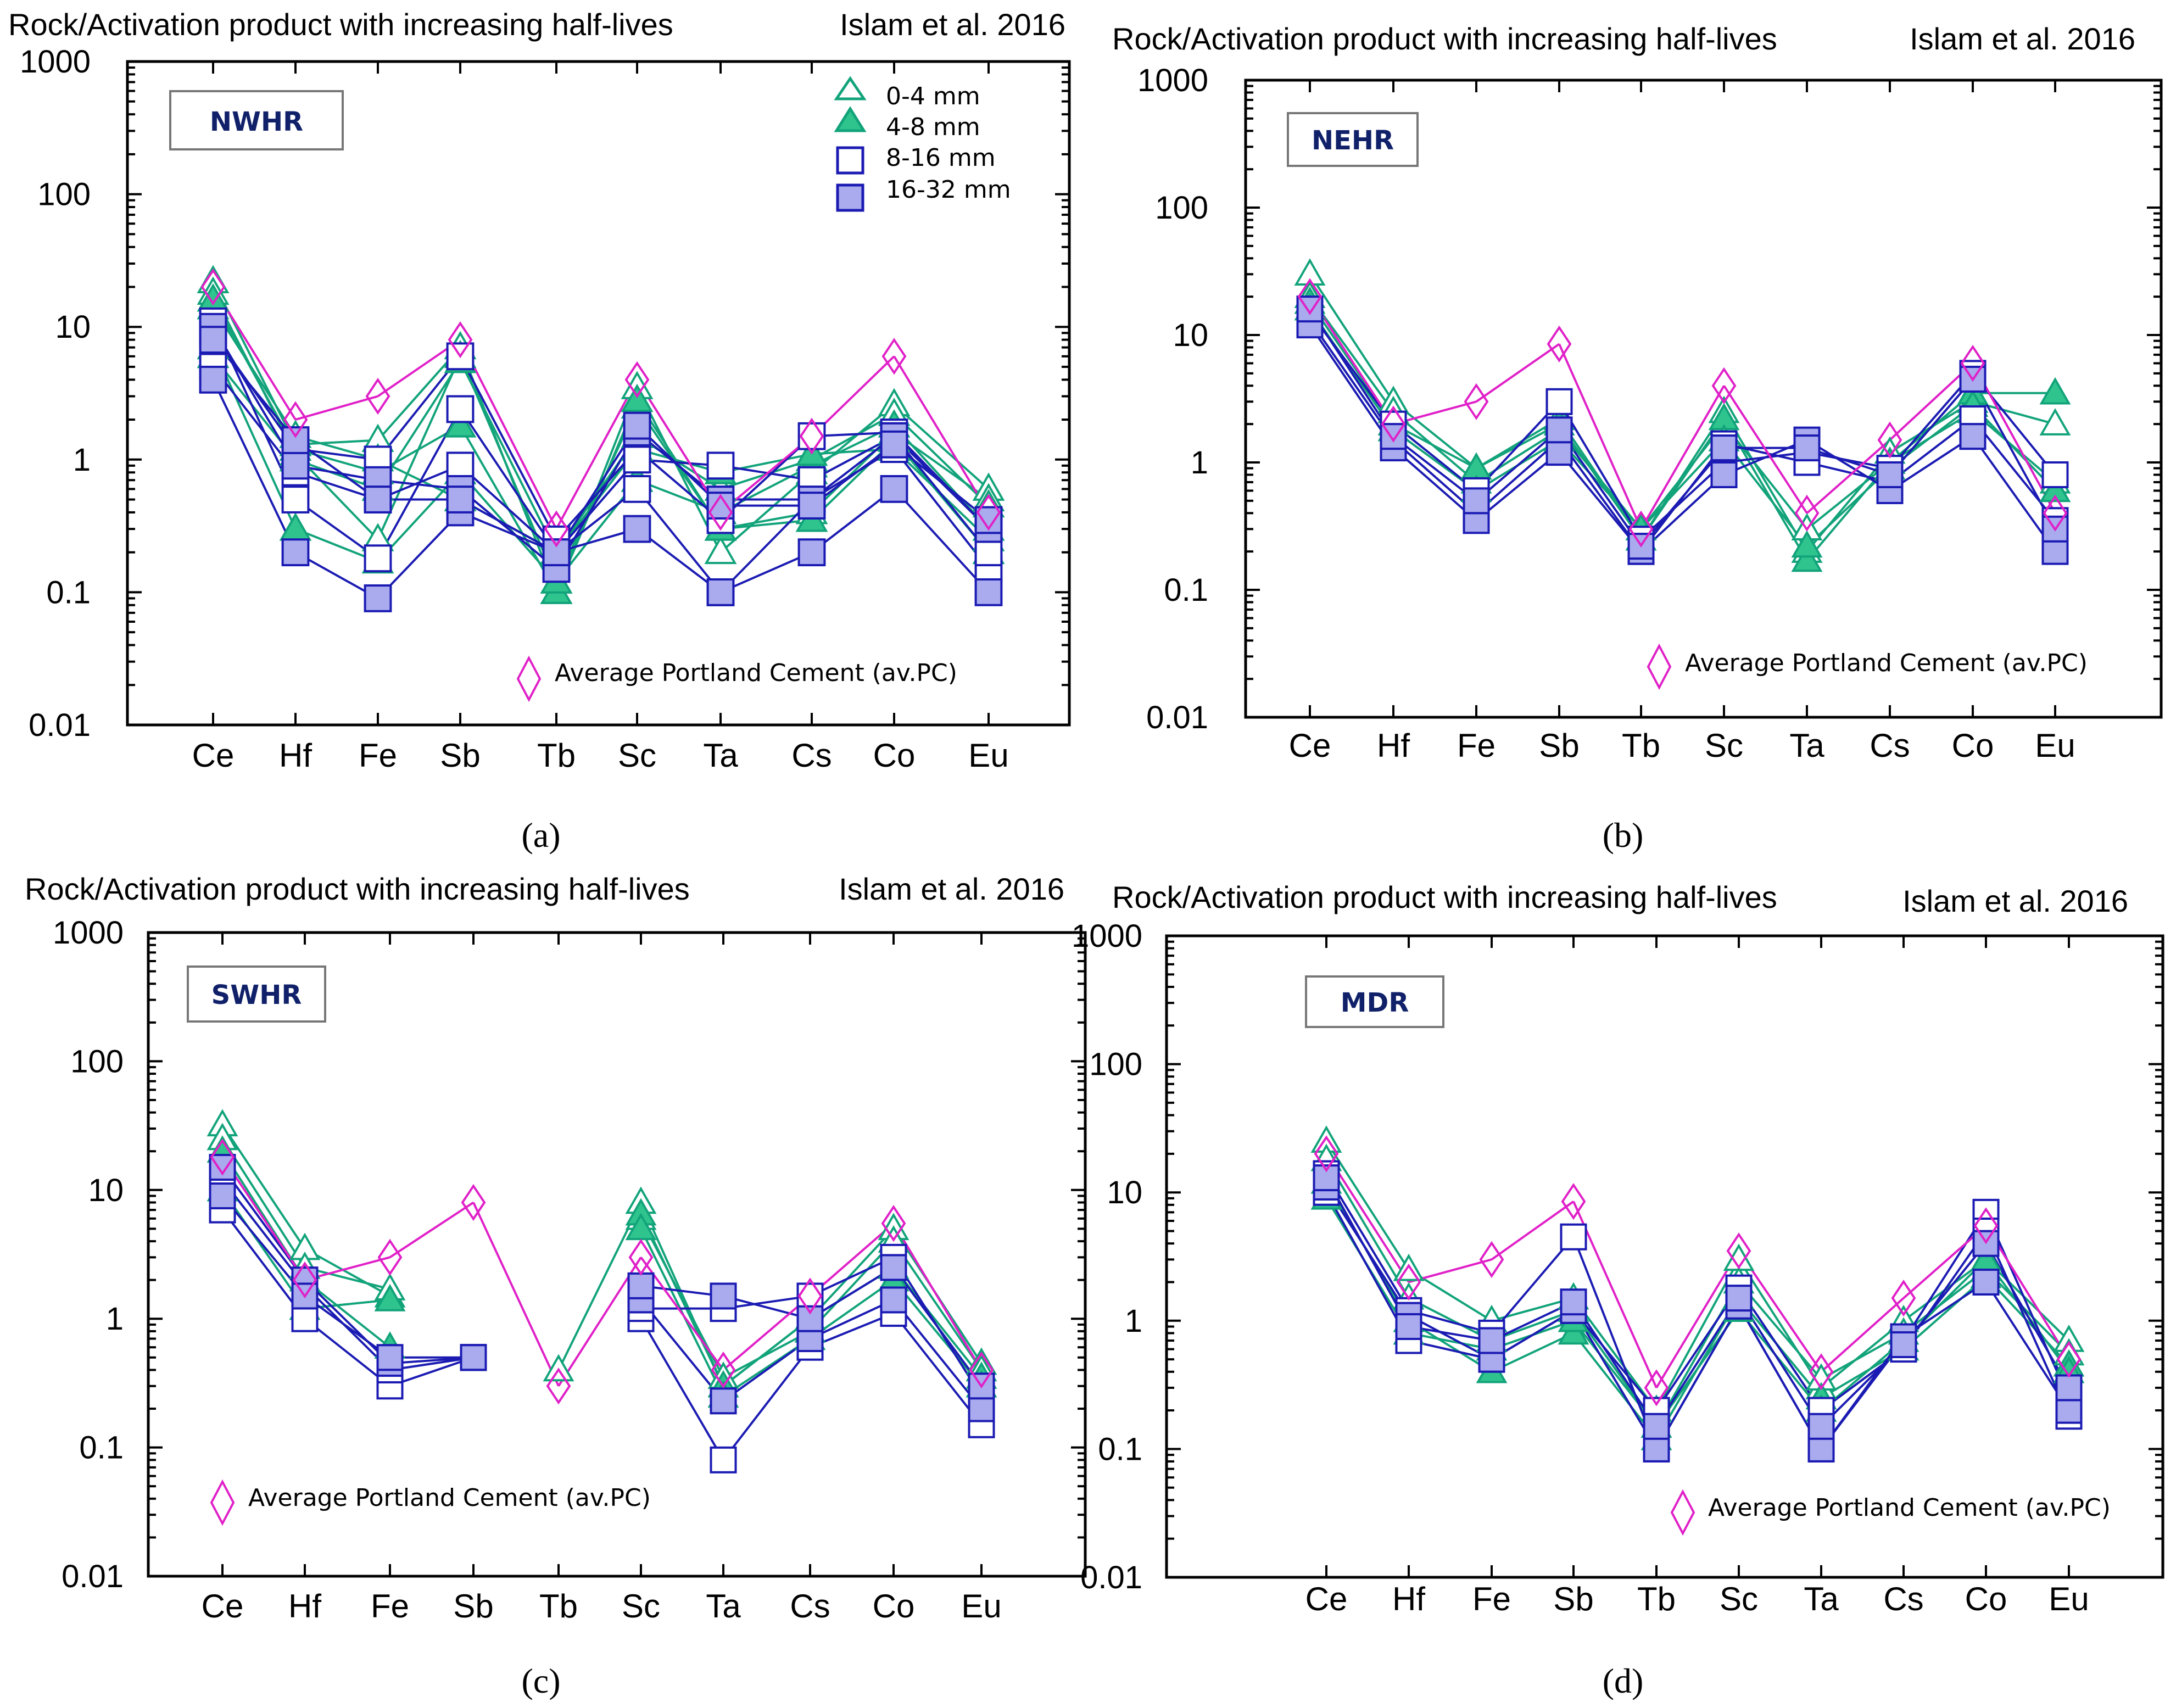 The height and width of the screenshot is (1708, 2165). What do you see at coordinates (851, 88) in the screenshot?
I see `legend-marker-0-4mm` at bounding box center [851, 88].